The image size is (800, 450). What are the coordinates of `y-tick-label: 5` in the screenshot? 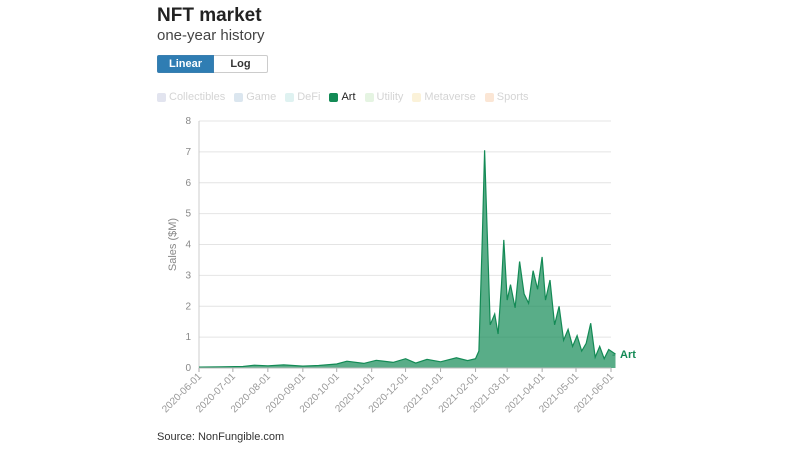 It's located at (188, 214).